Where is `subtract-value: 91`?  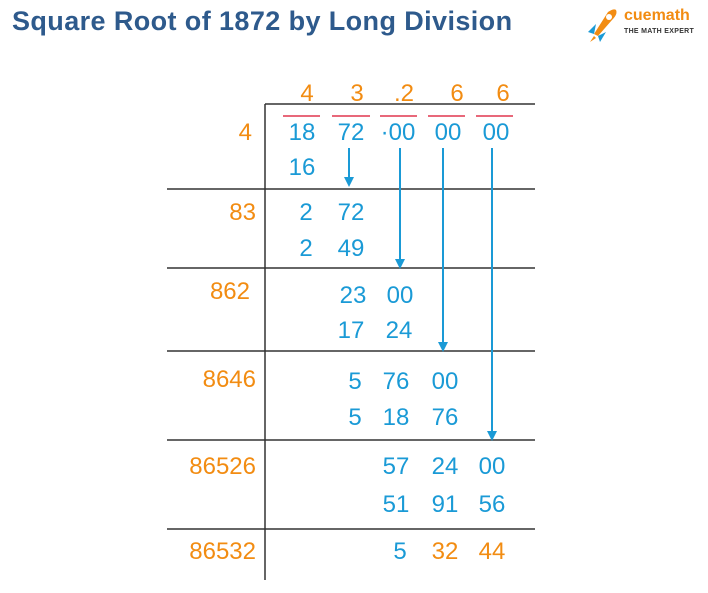
subtract-value: 91 is located at coordinates (445, 504).